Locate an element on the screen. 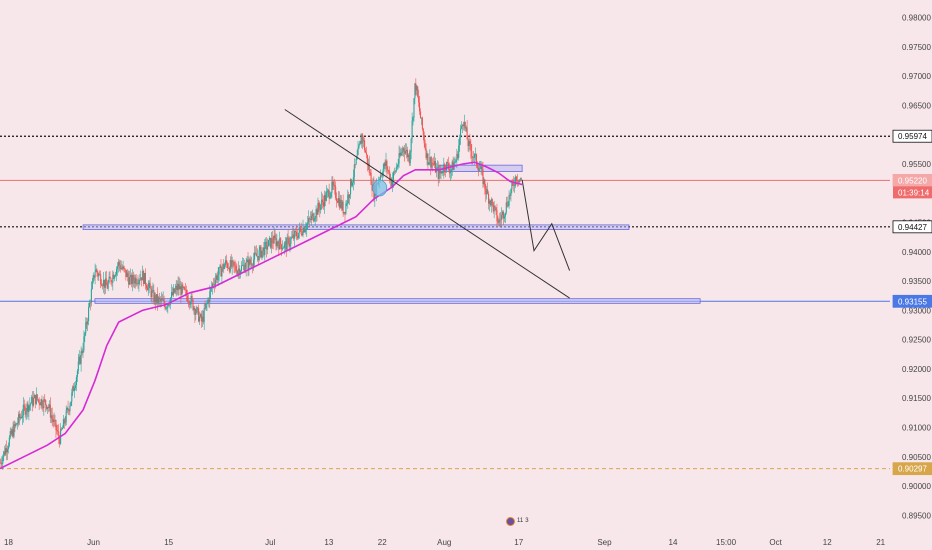  events-badge: 11 3 is located at coordinates (520, 521).